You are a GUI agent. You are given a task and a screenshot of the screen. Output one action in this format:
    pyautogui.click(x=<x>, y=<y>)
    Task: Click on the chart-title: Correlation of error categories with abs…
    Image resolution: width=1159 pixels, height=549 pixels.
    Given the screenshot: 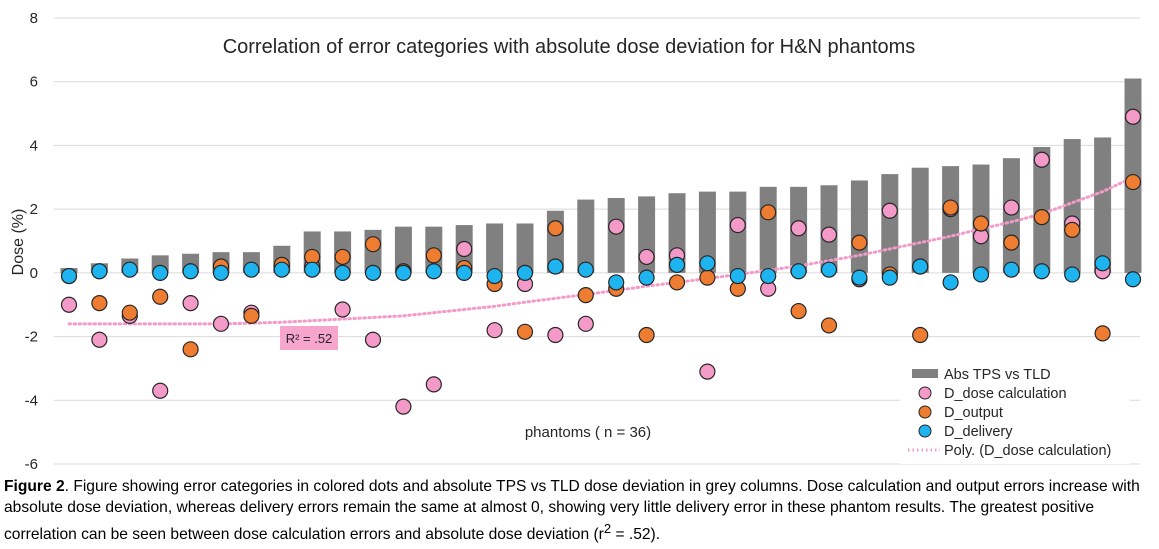 What is the action you would take?
    pyautogui.click(x=569, y=47)
    